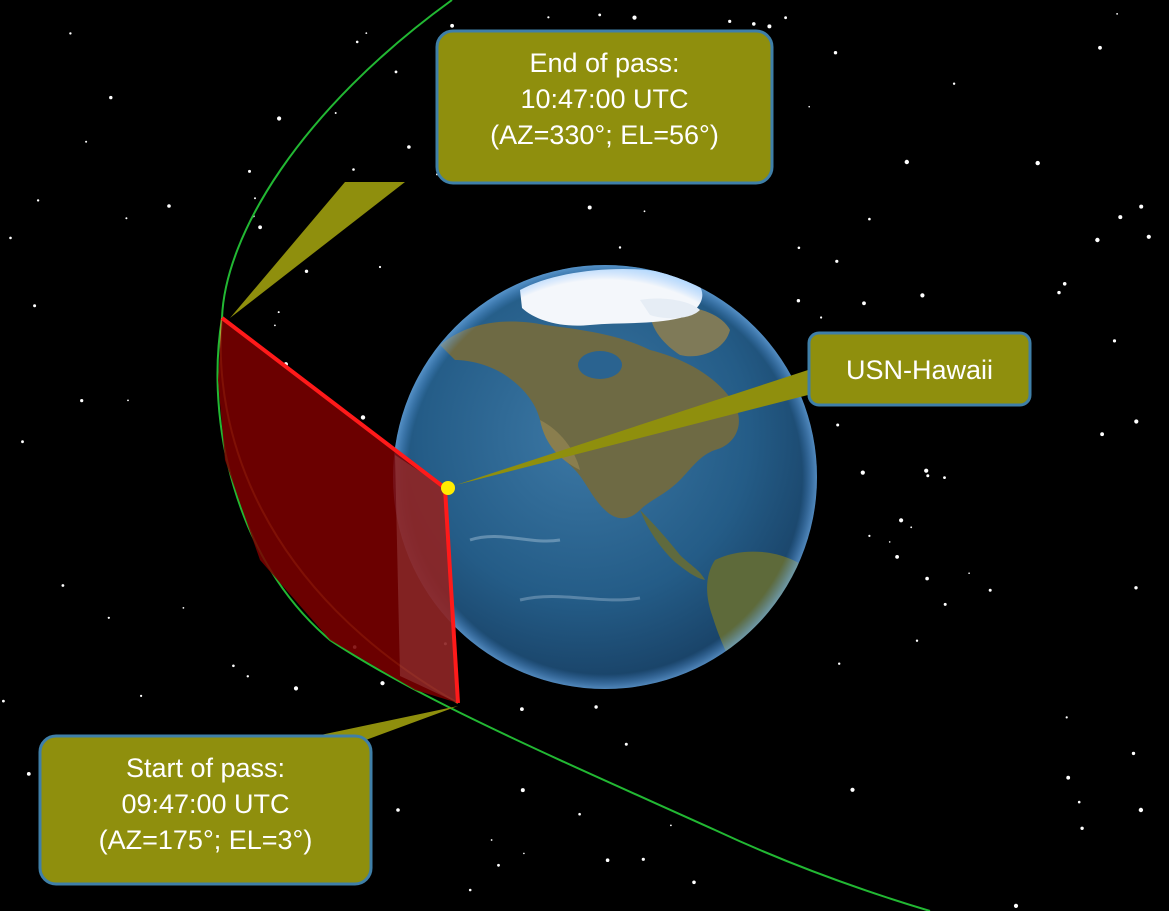  I want to click on start-of-pass-angles: (AZ=175°; EL=3°), so click(205, 840).